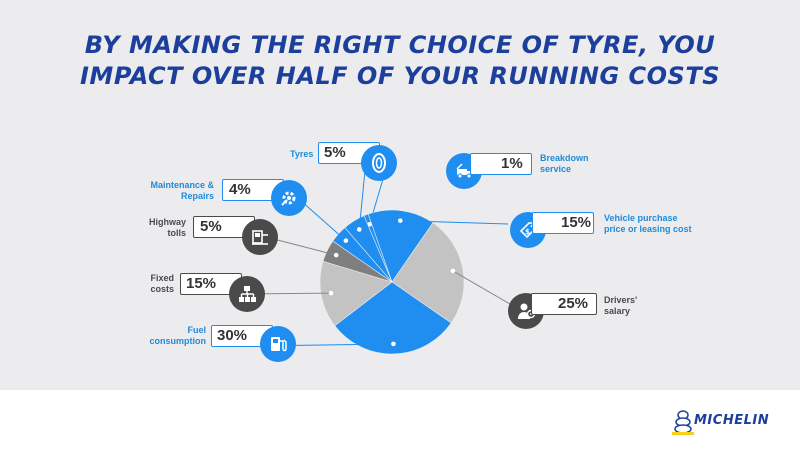  What do you see at coordinates (289, 198) in the screenshot?
I see `gear-wrench-icon` at bounding box center [289, 198].